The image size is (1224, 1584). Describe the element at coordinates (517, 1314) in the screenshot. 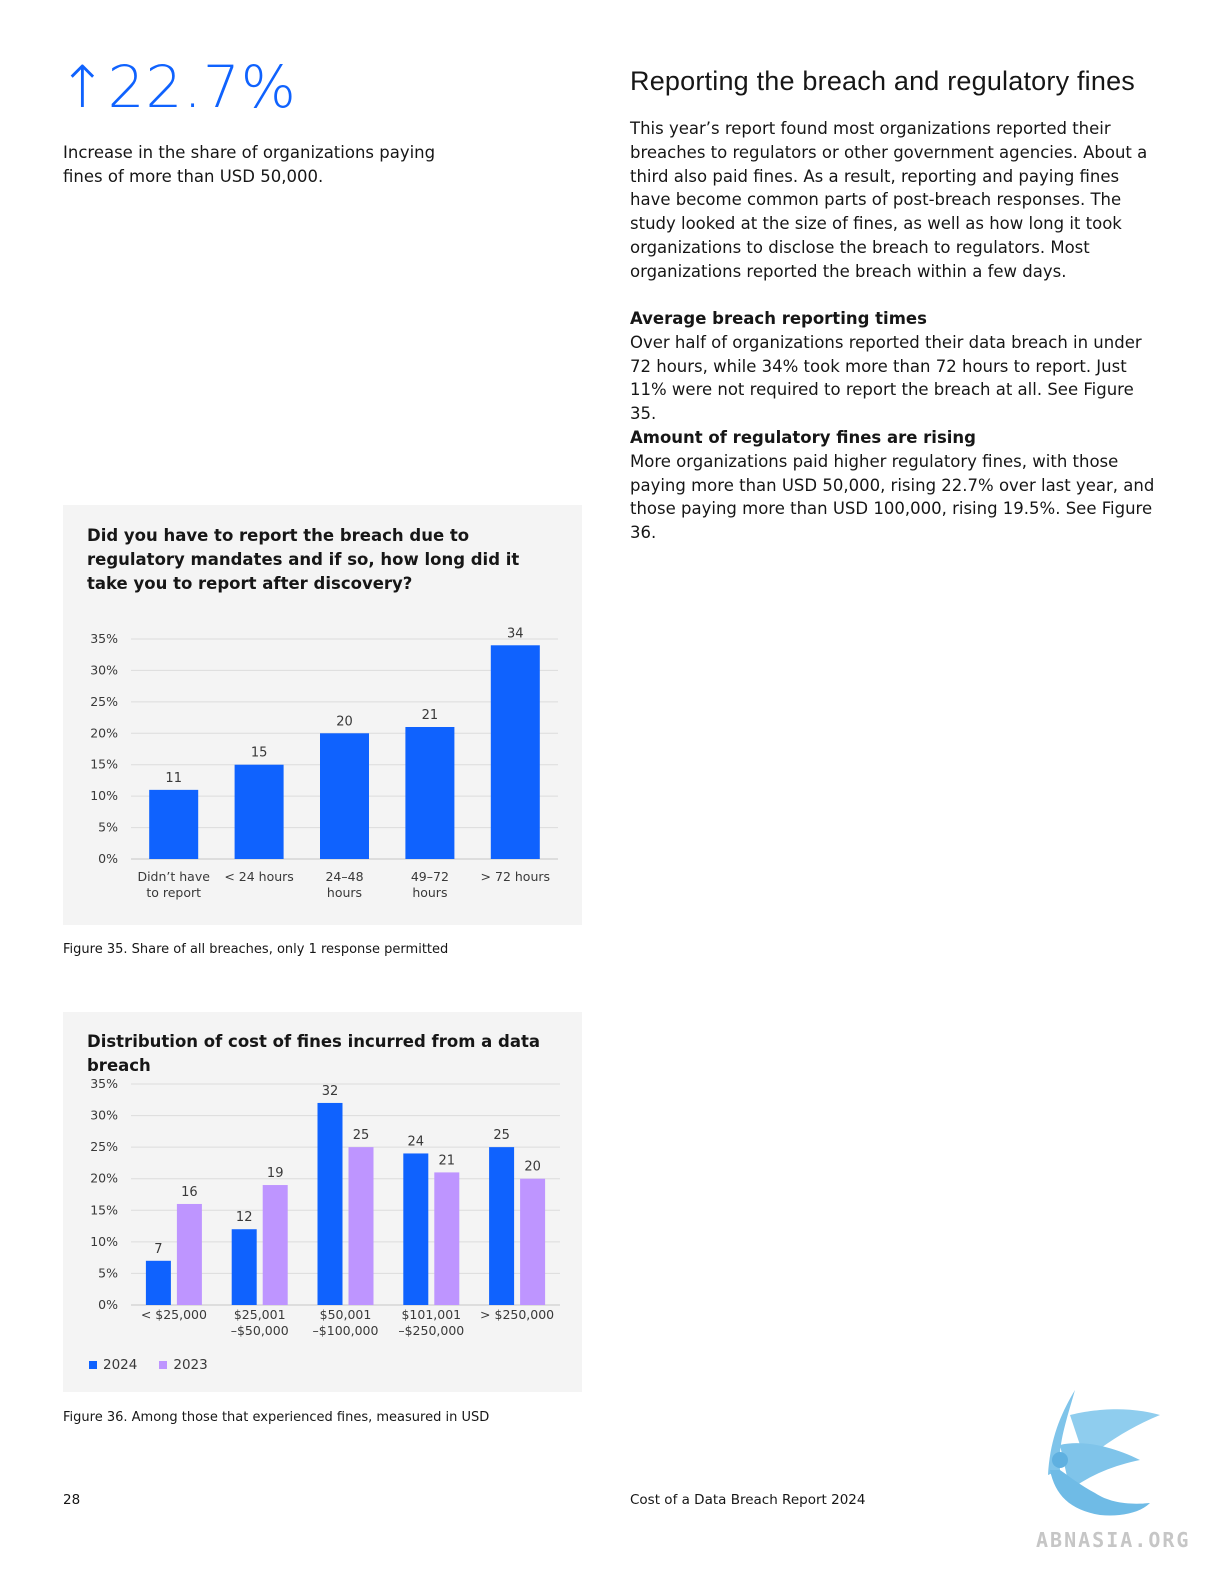

I see `x-tick-label: > $250,000` at that location.